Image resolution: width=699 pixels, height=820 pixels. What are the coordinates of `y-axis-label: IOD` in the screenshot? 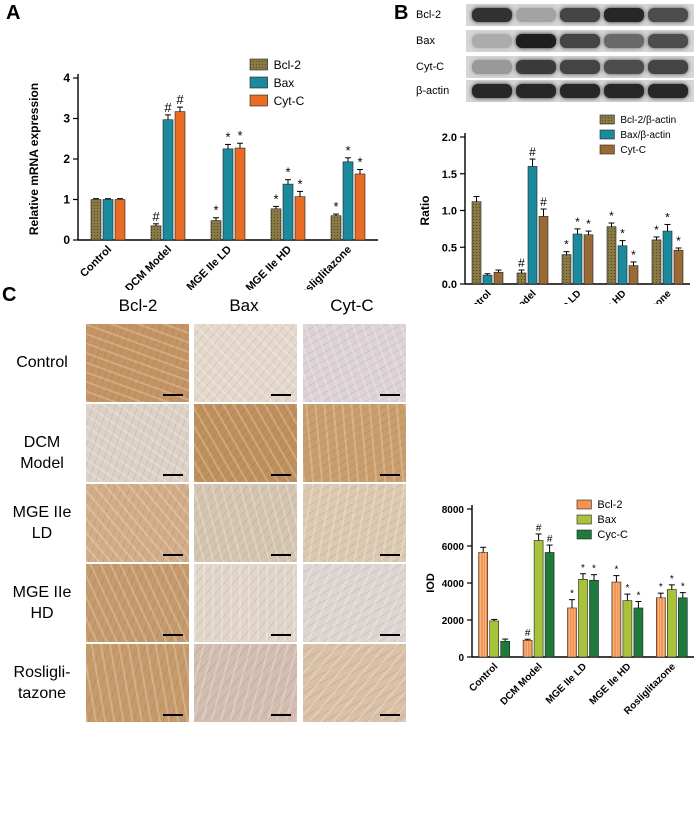 It's located at (431, 583).